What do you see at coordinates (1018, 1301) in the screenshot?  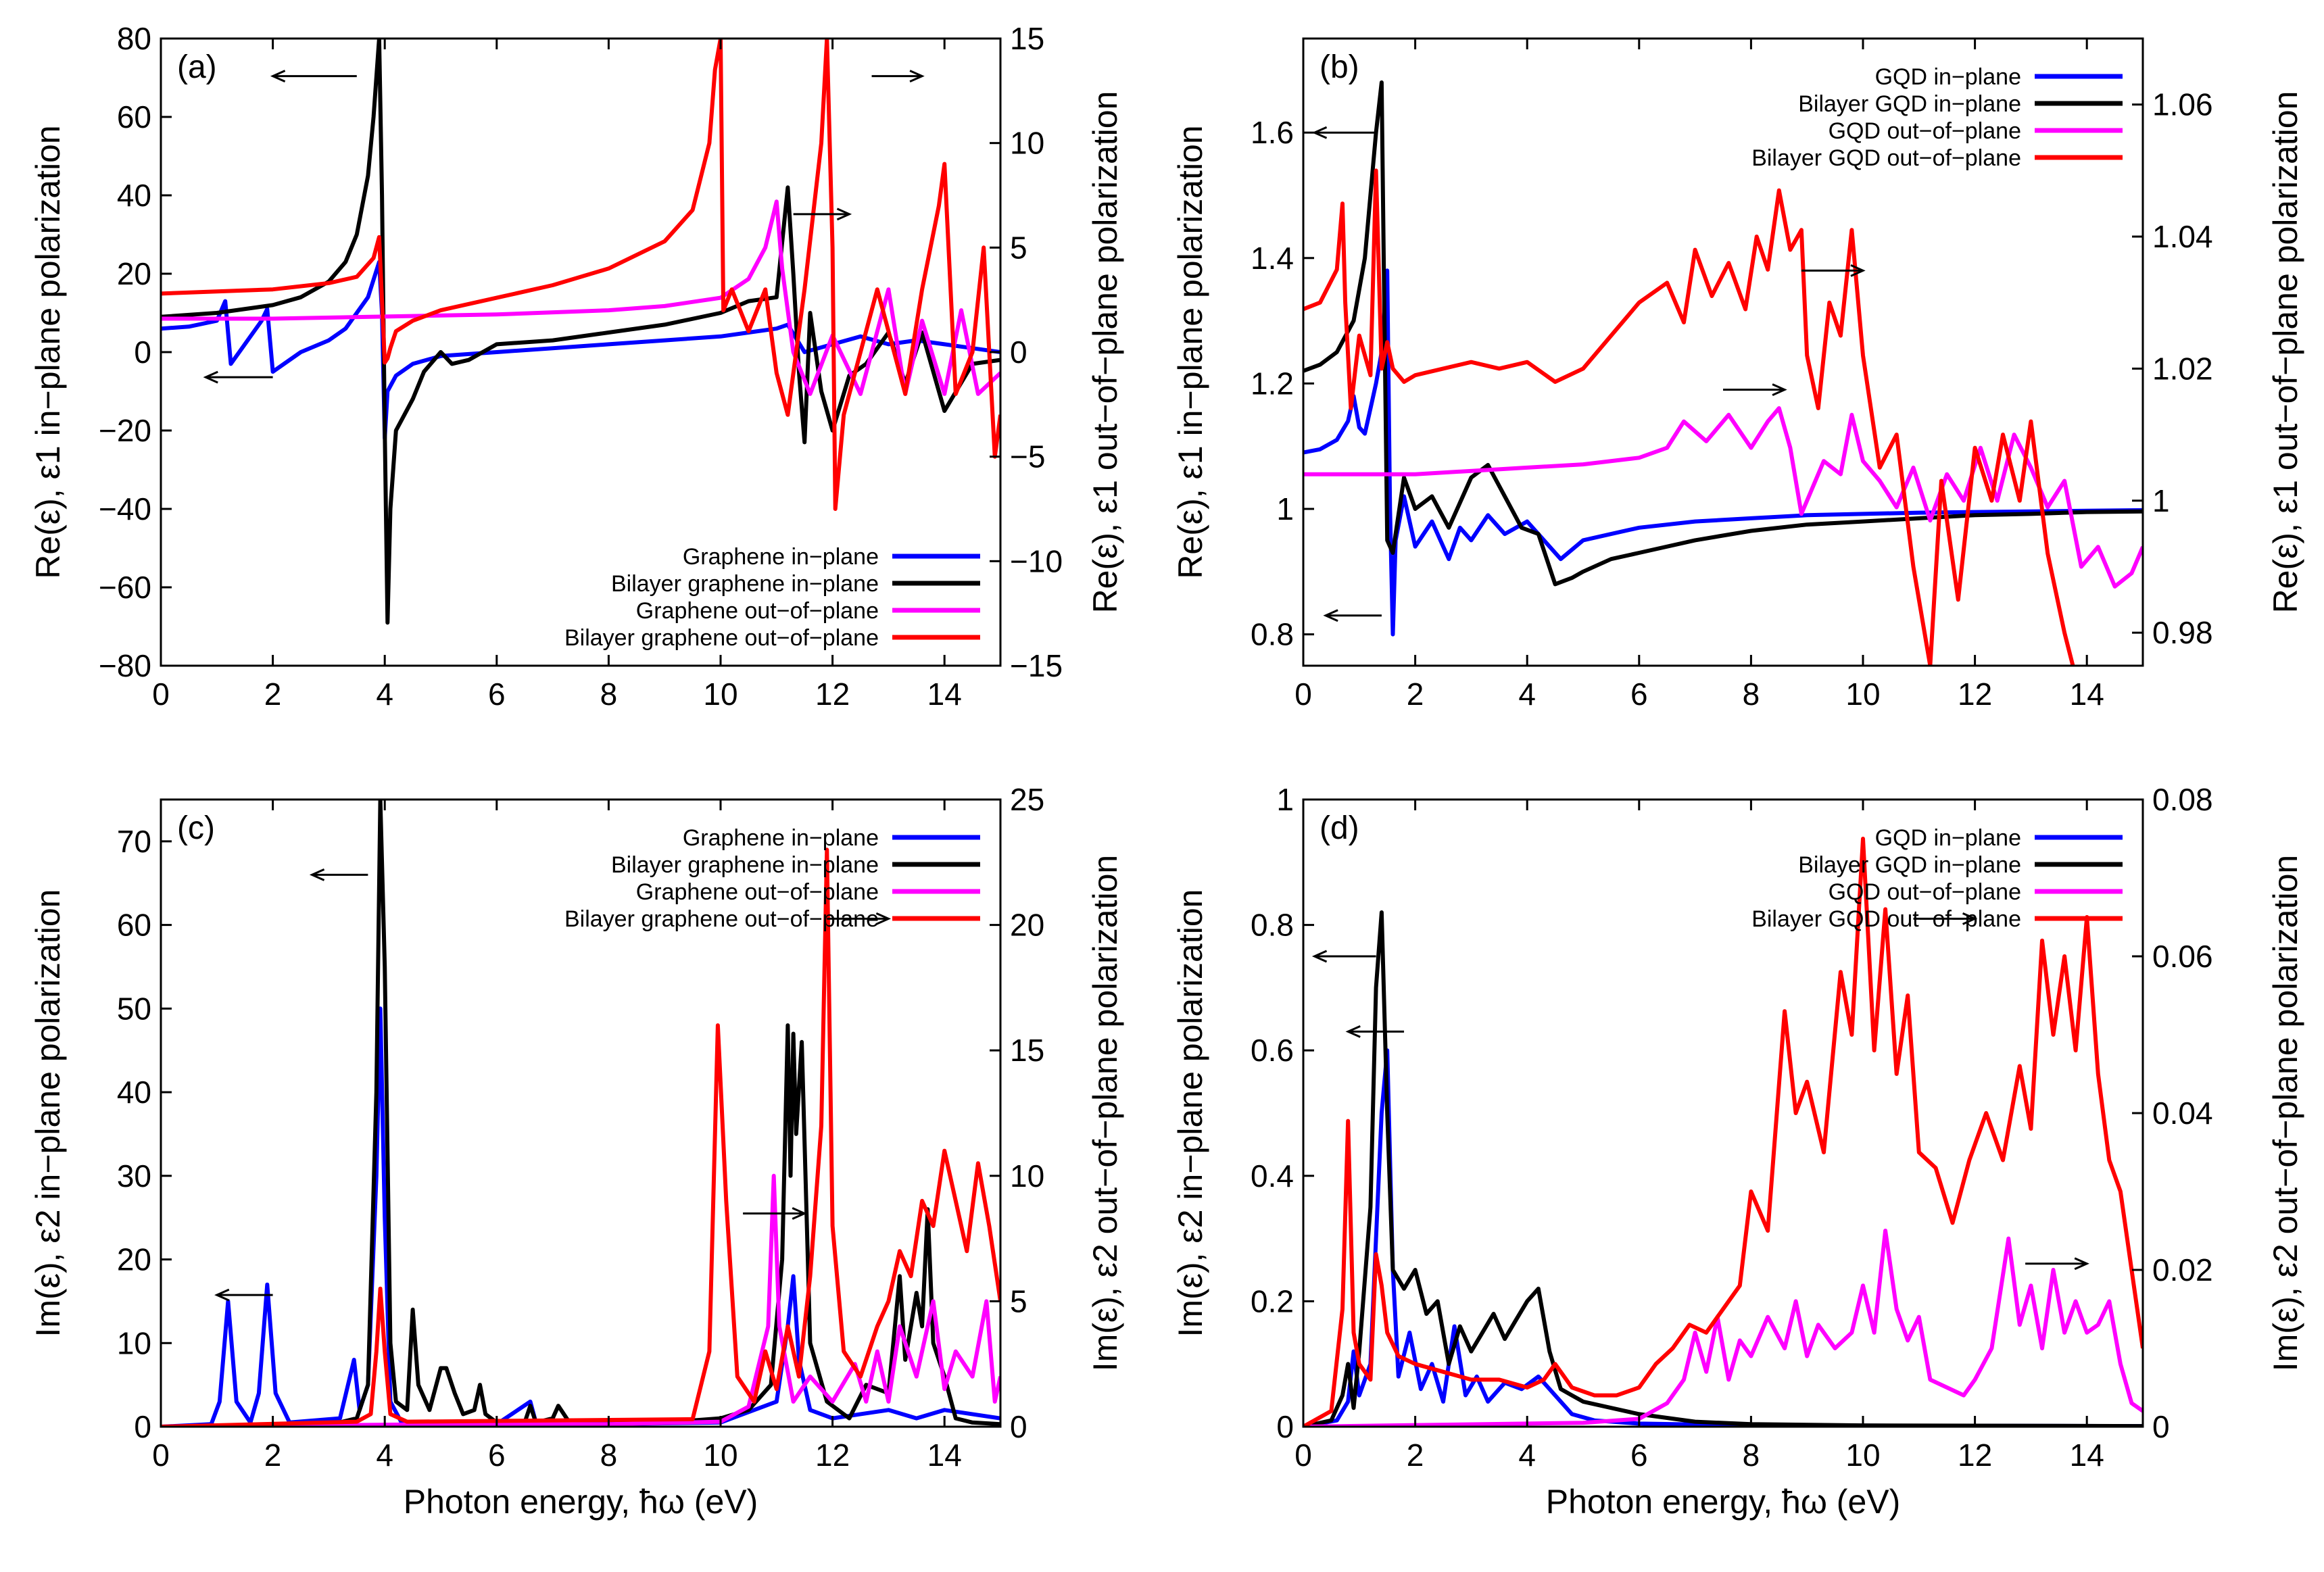 I see `y2-tick-label: 5` at bounding box center [1018, 1301].